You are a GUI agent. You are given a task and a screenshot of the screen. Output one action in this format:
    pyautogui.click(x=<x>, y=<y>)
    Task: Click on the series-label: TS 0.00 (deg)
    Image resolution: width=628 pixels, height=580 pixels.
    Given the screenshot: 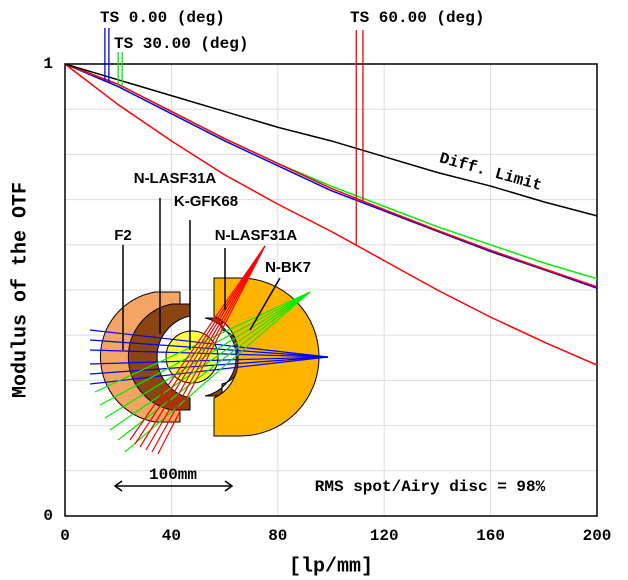 What is the action you would take?
    pyautogui.click(x=162, y=18)
    